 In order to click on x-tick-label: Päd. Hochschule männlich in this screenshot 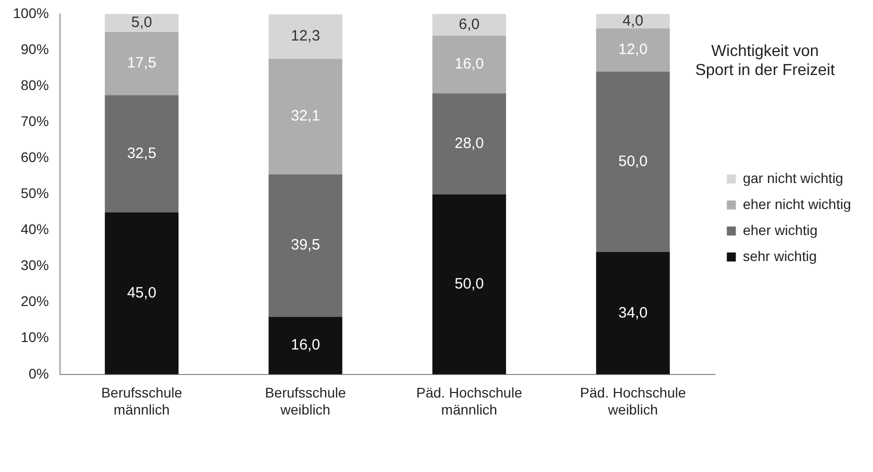, I will do `click(469, 401)`.